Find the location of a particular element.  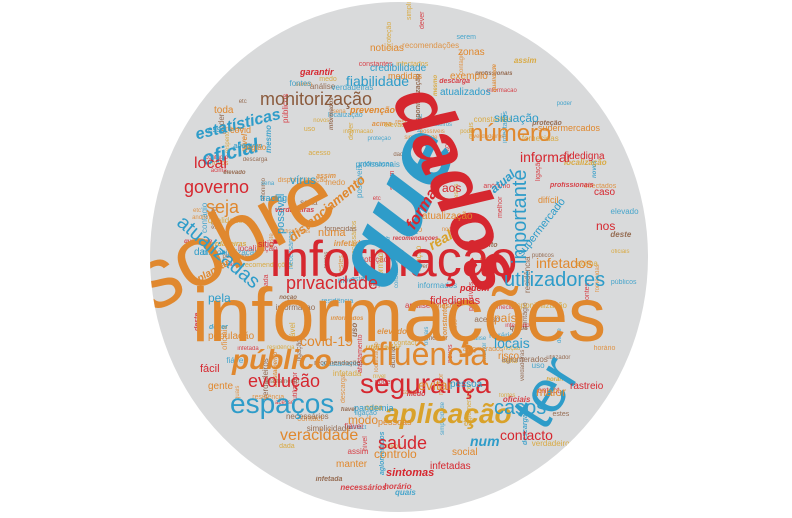

word-pela: pela is located at coordinates (219, 298).